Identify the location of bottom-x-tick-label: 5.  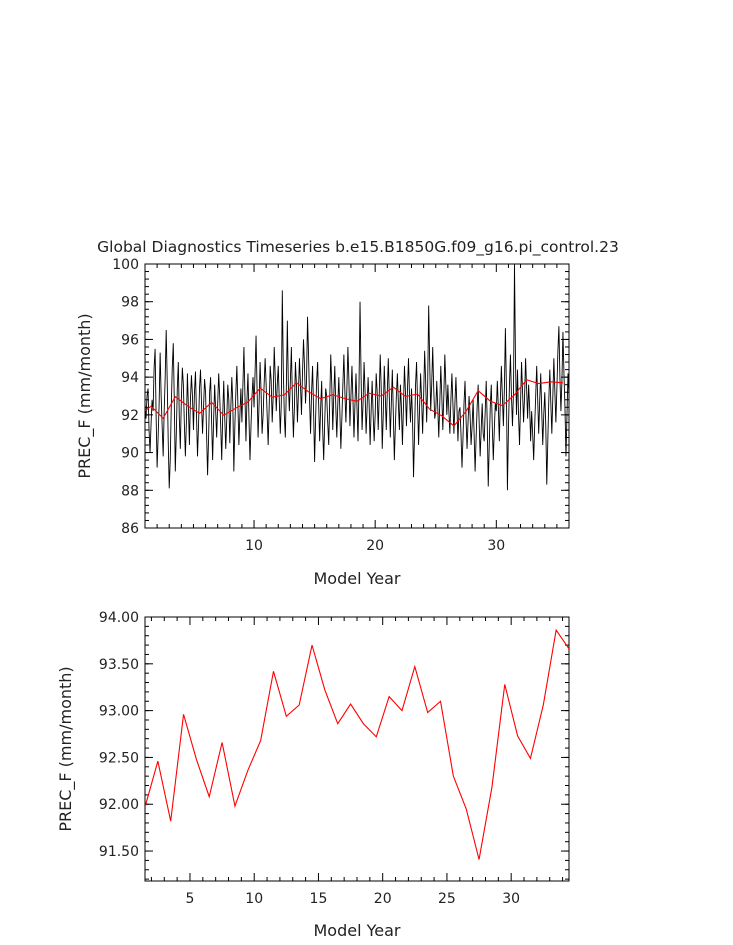
(190, 899).